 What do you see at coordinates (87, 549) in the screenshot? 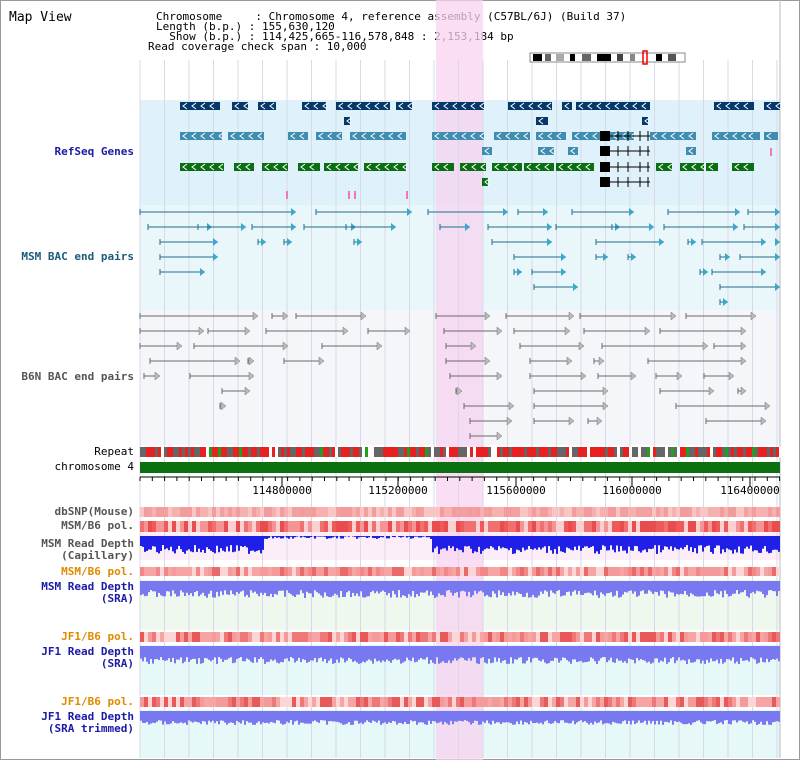
I see `track-label-msm-depth-capillary: MSM Read Depth (Capillary)` at bounding box center [87, 549].